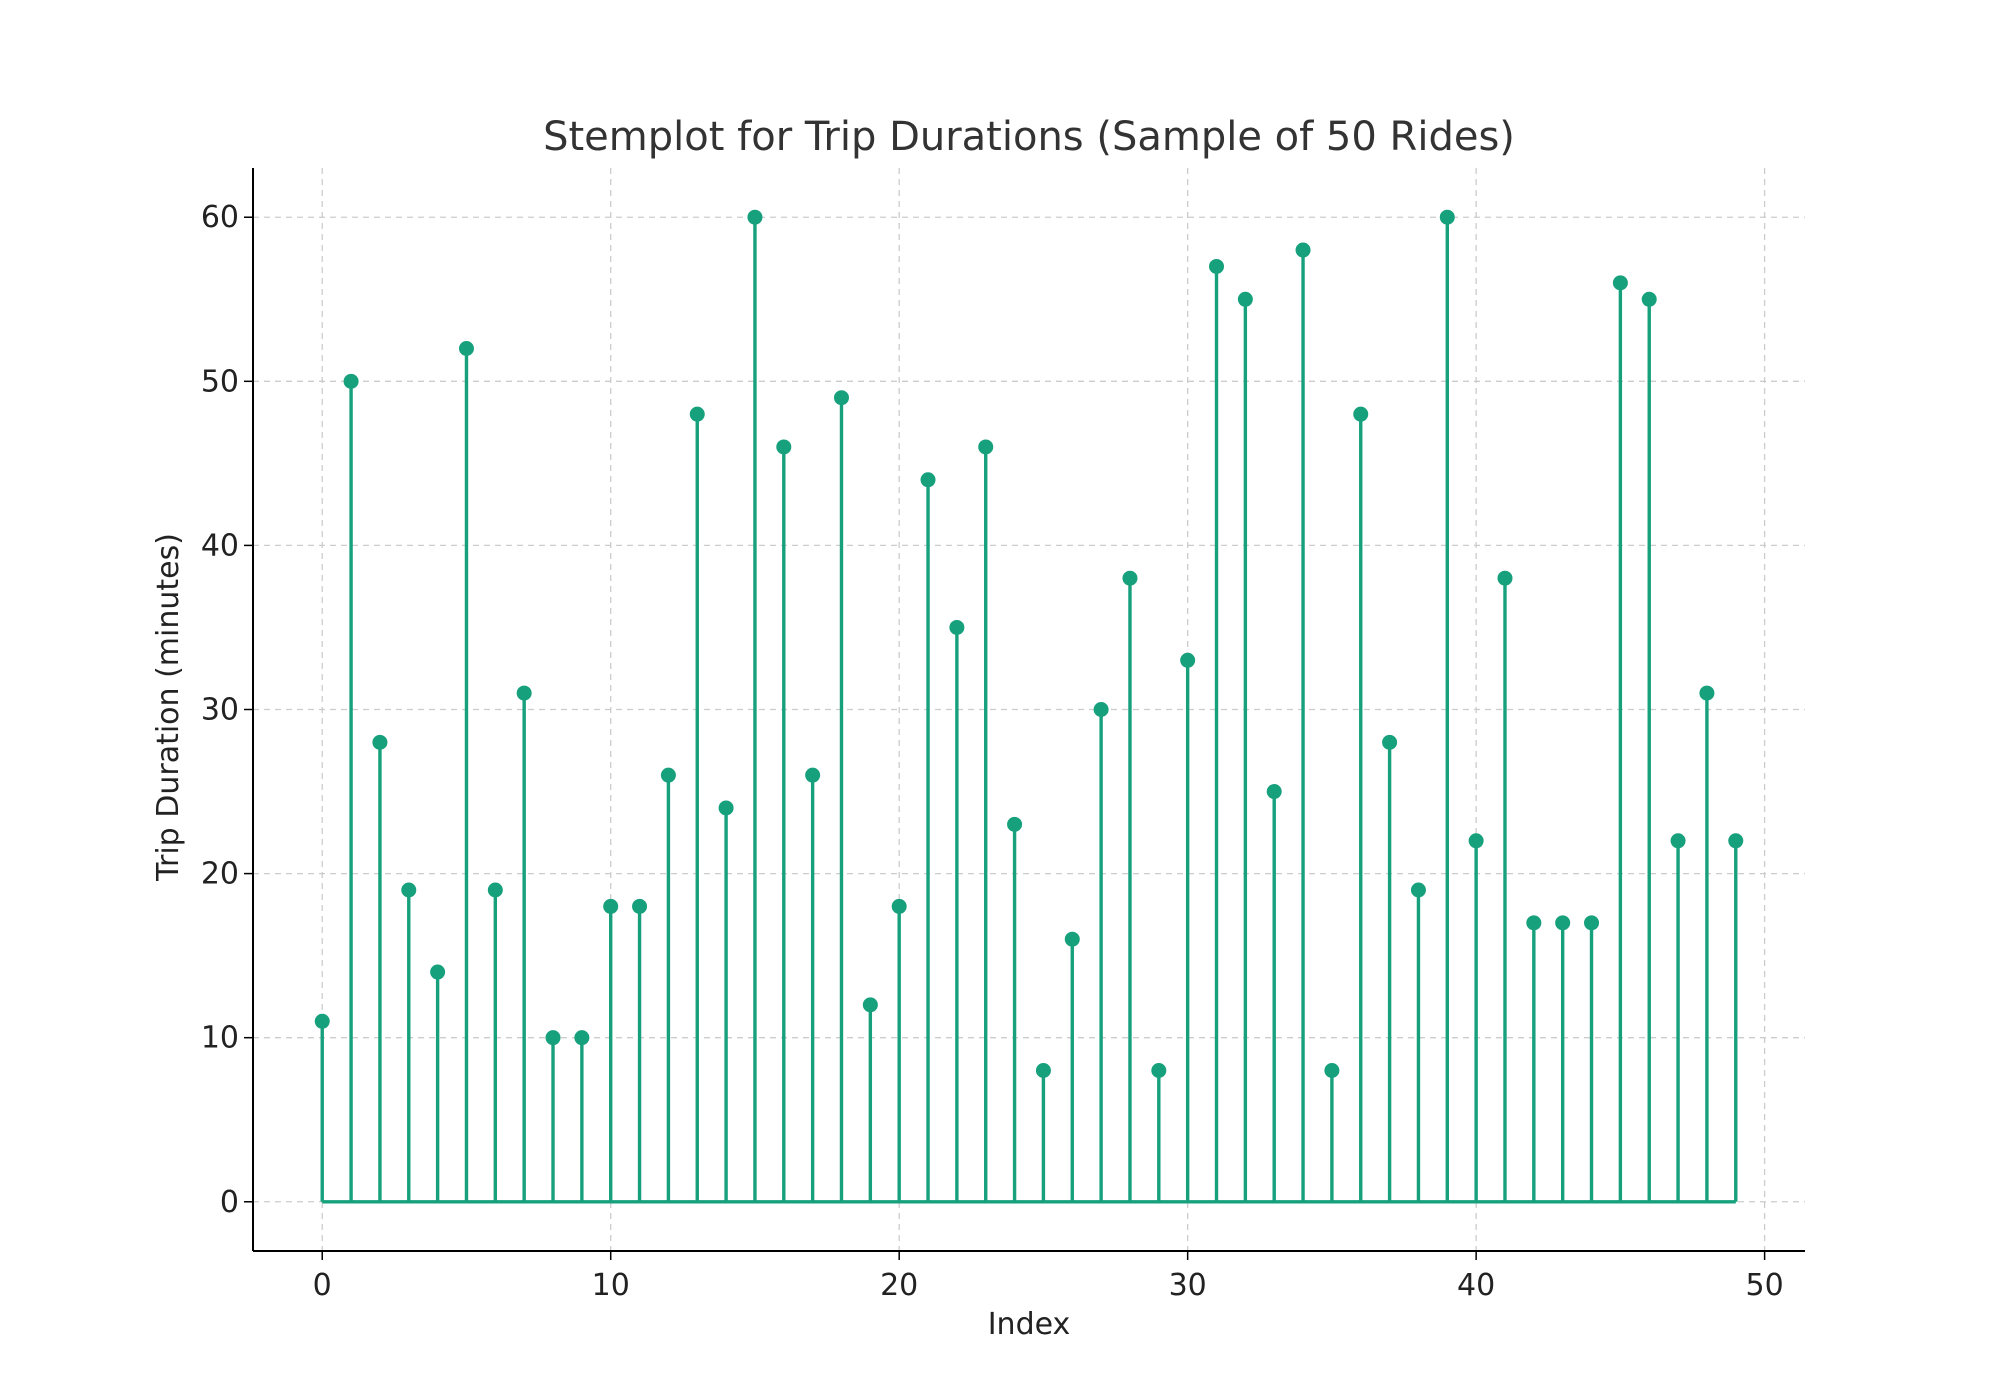  What do you see at coordinates (611, 1285) in the screenshot?
I see `x-tick-label: 10` at bounding box center [611, 1285].